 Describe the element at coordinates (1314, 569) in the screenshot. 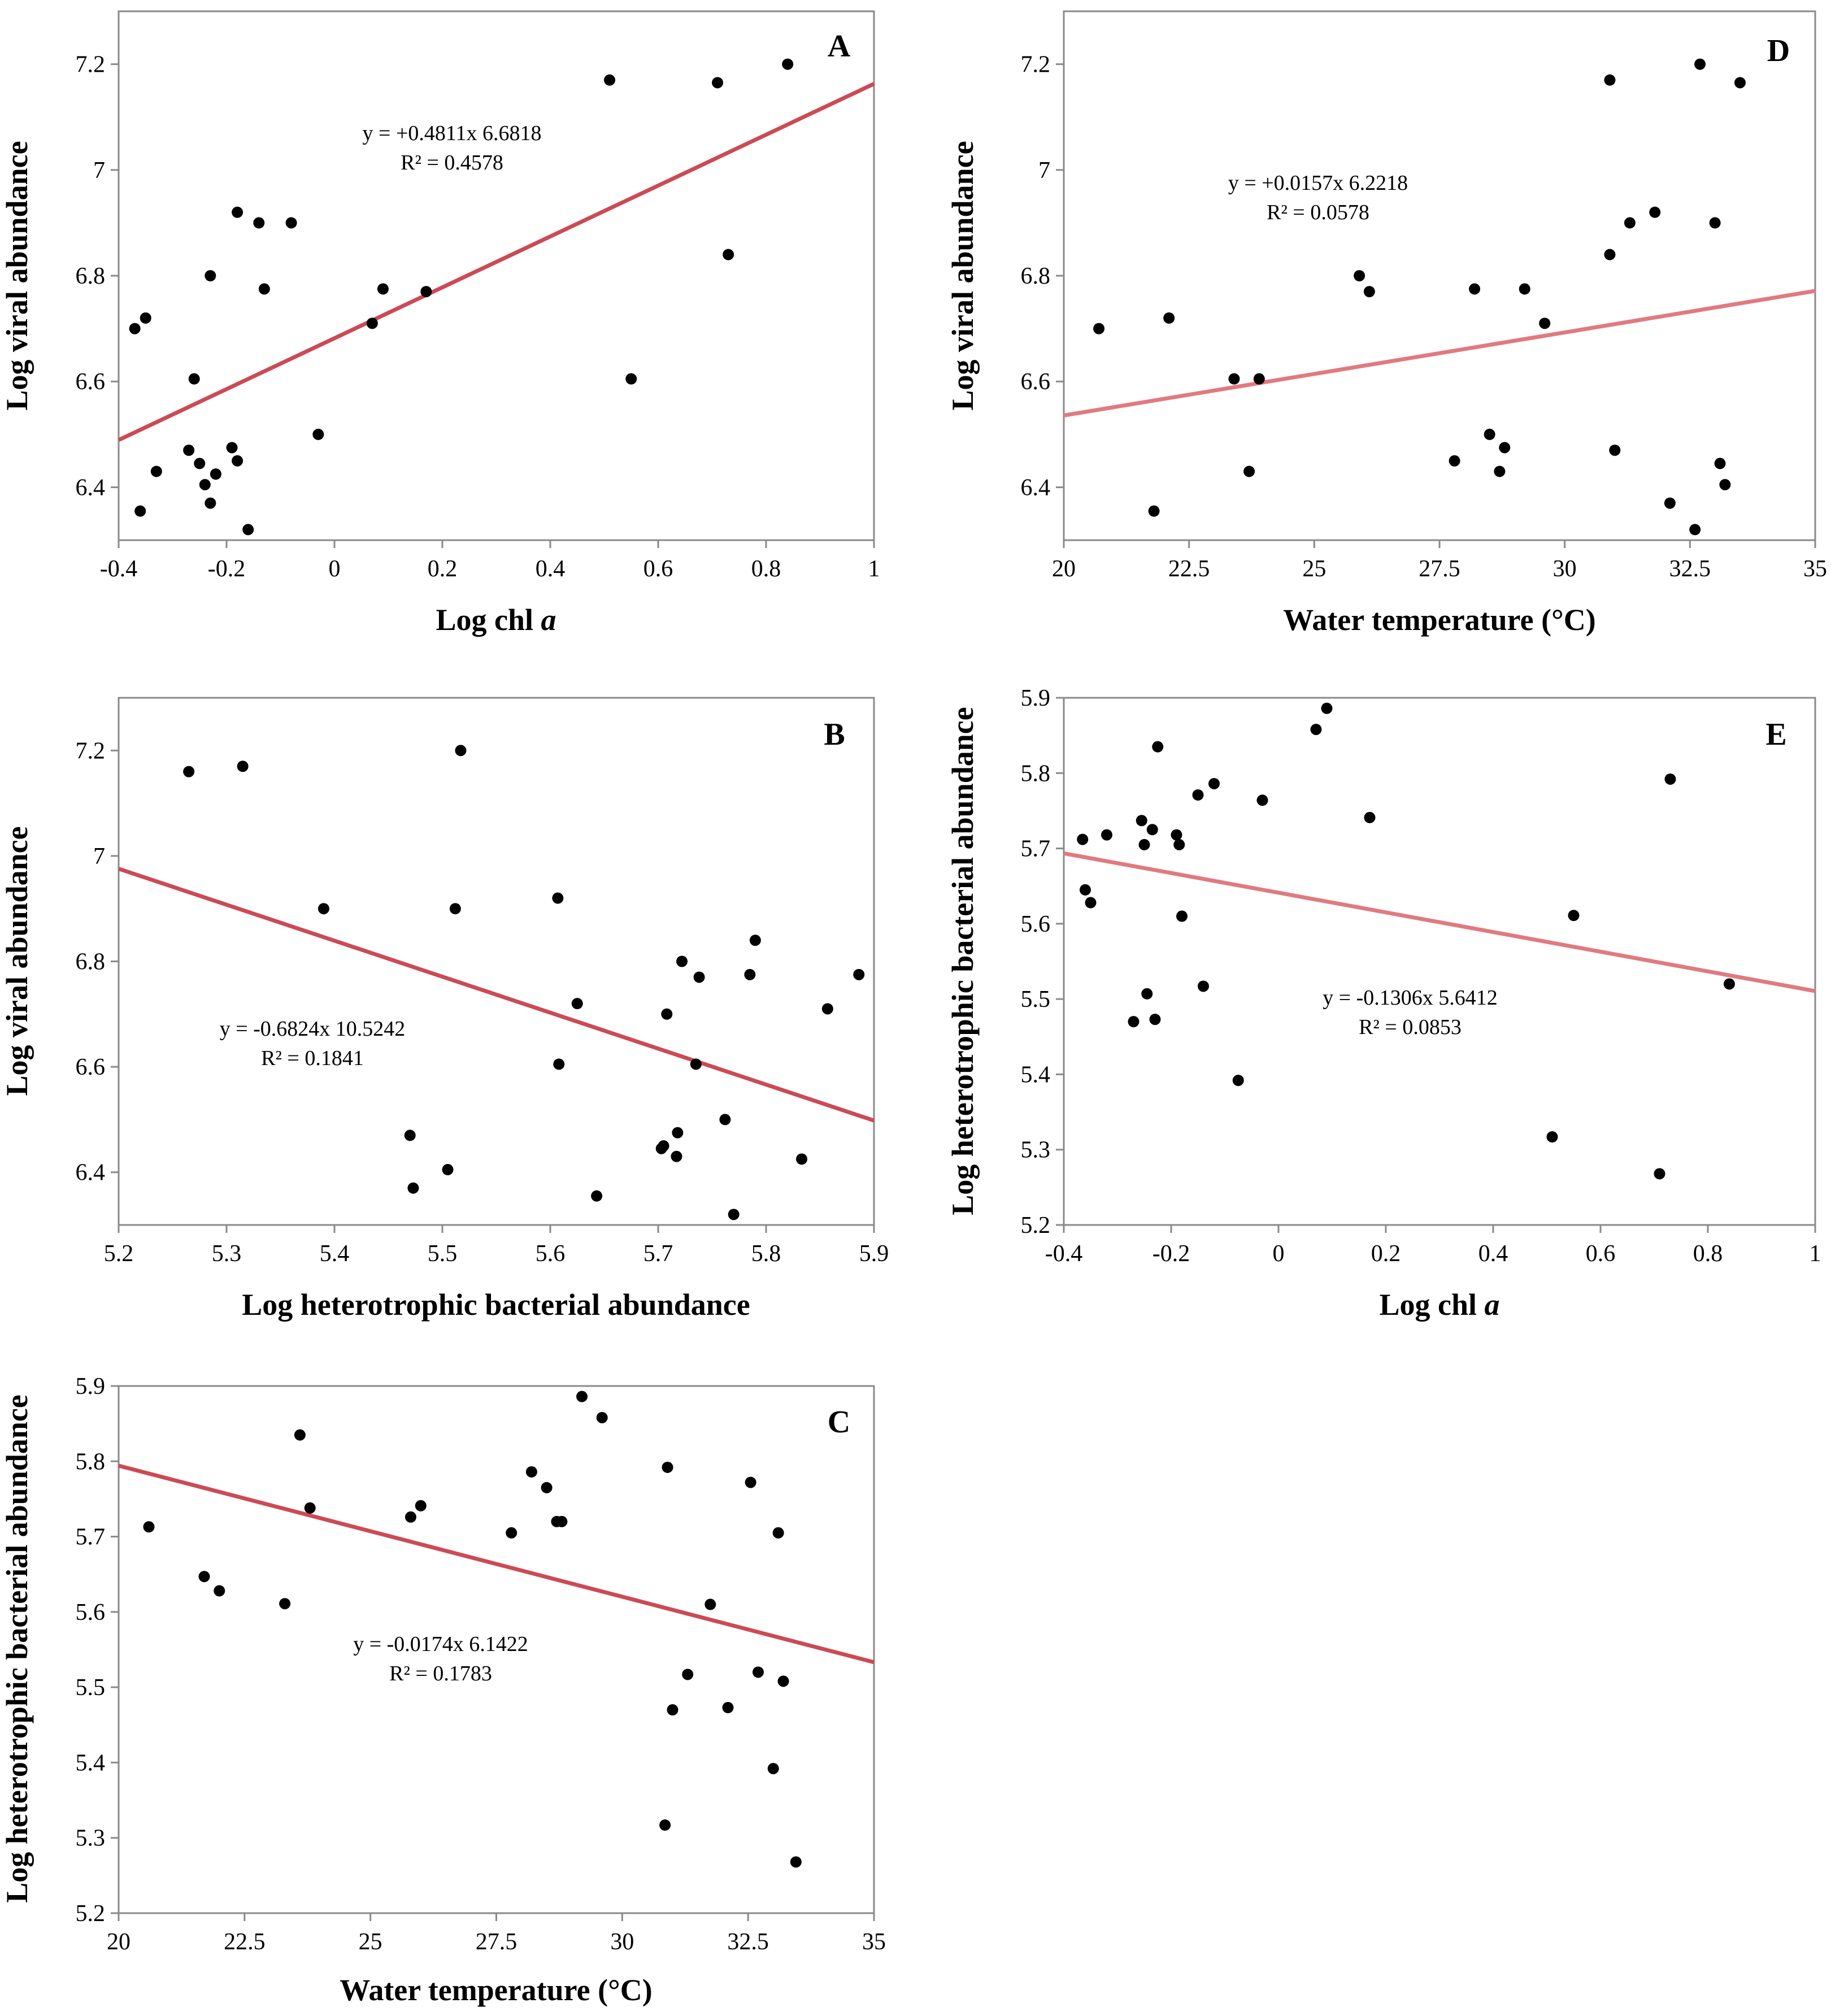

I see `x-tick-label: 25` at that location.